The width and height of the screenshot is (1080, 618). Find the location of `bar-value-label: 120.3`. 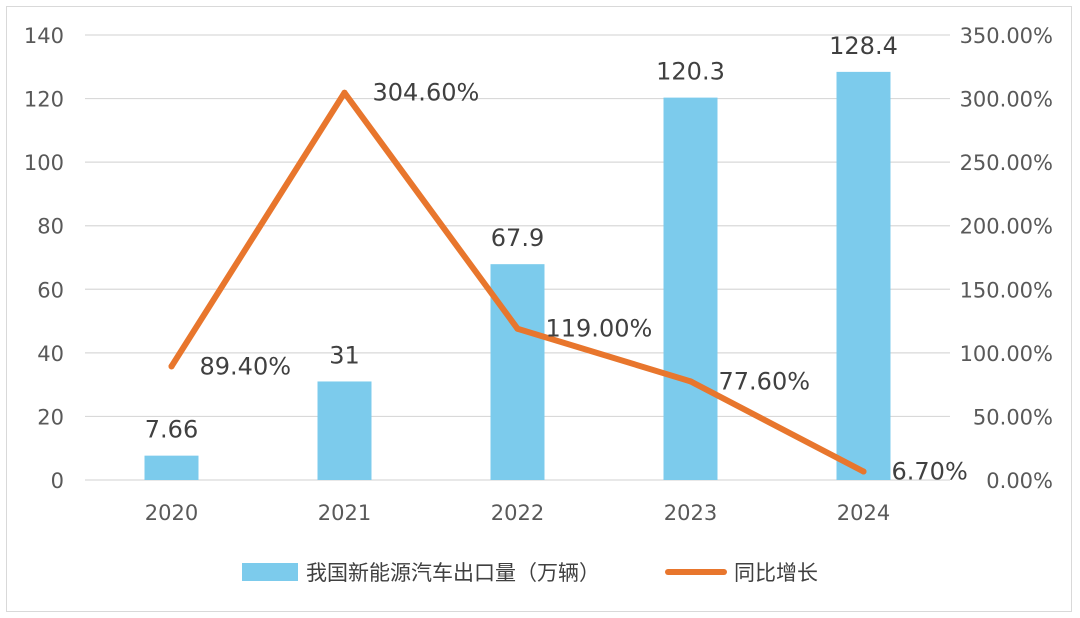

bar-value-label: 120.3 is located at coordinates (690, 72).